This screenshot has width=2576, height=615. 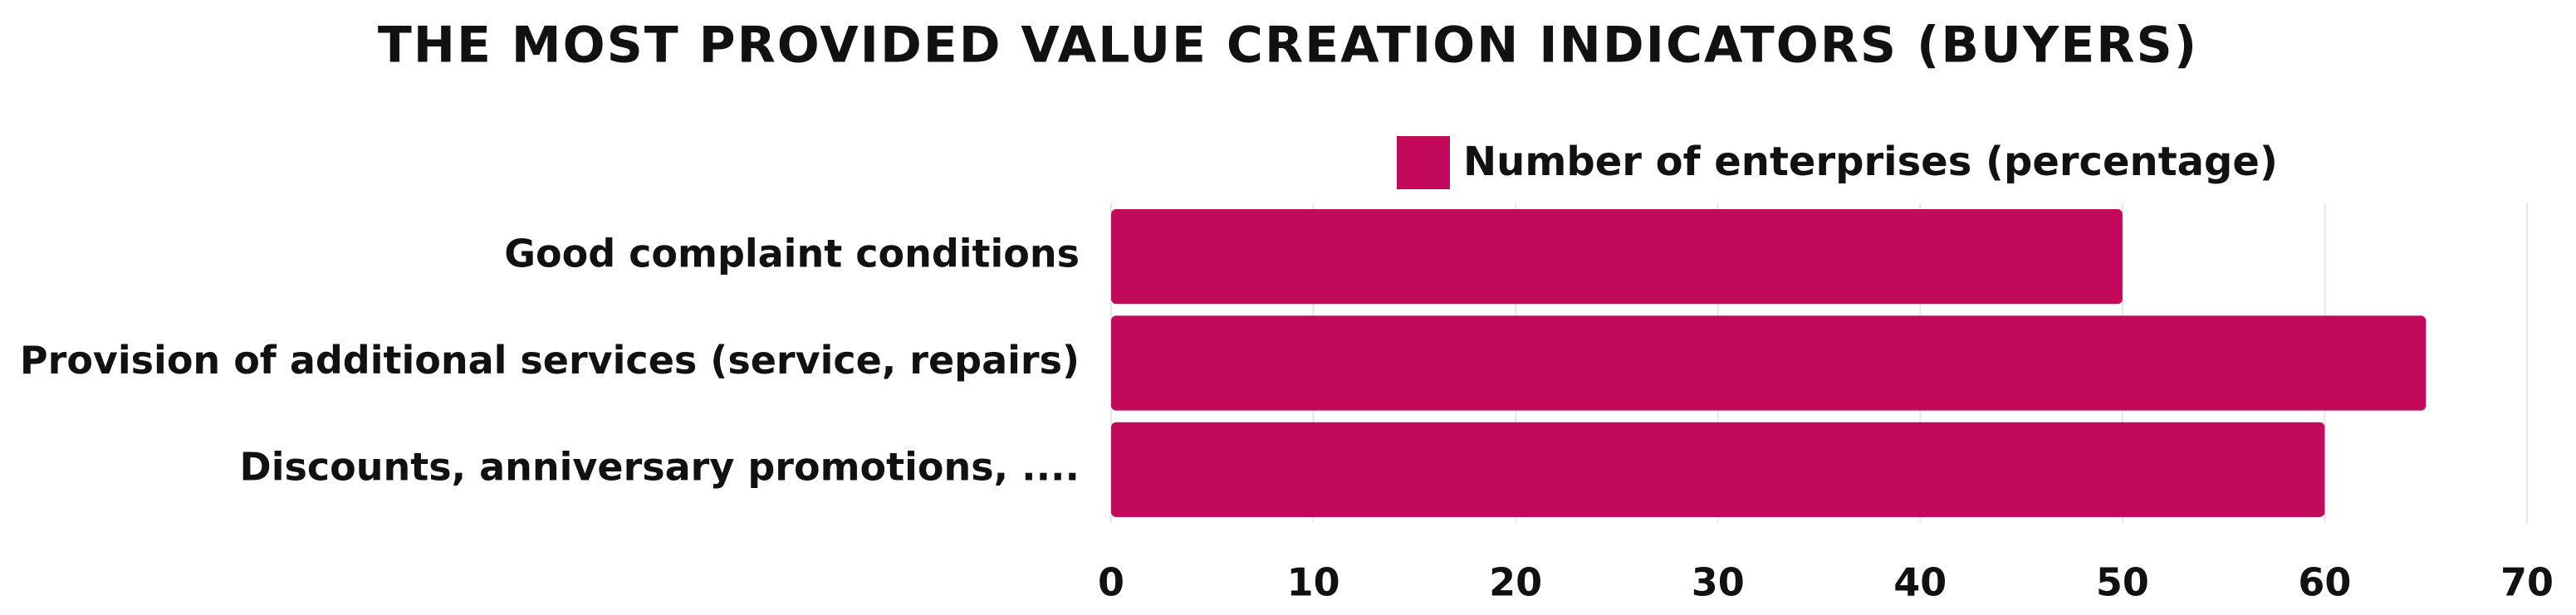 I want to click on x-tick-label: 30, so click(x=1719, y=582).